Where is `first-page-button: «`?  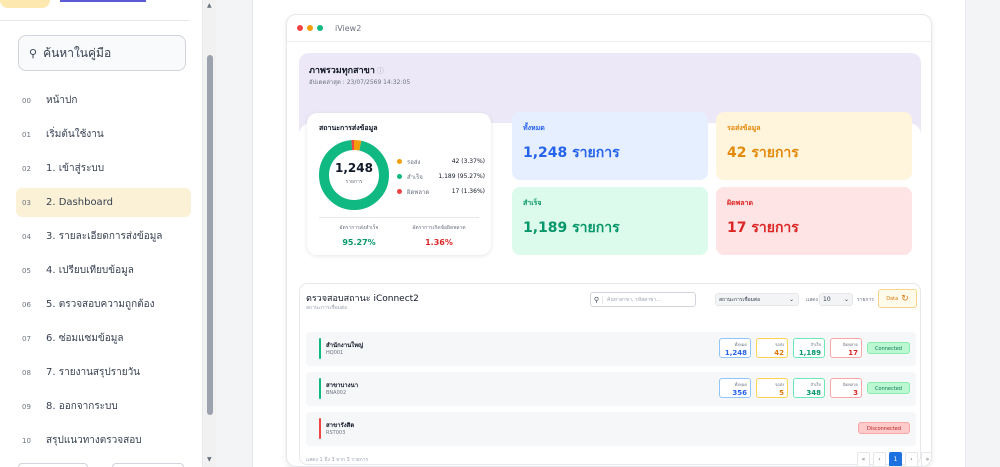
first-page-button: « is located at coordinates (863, 459).